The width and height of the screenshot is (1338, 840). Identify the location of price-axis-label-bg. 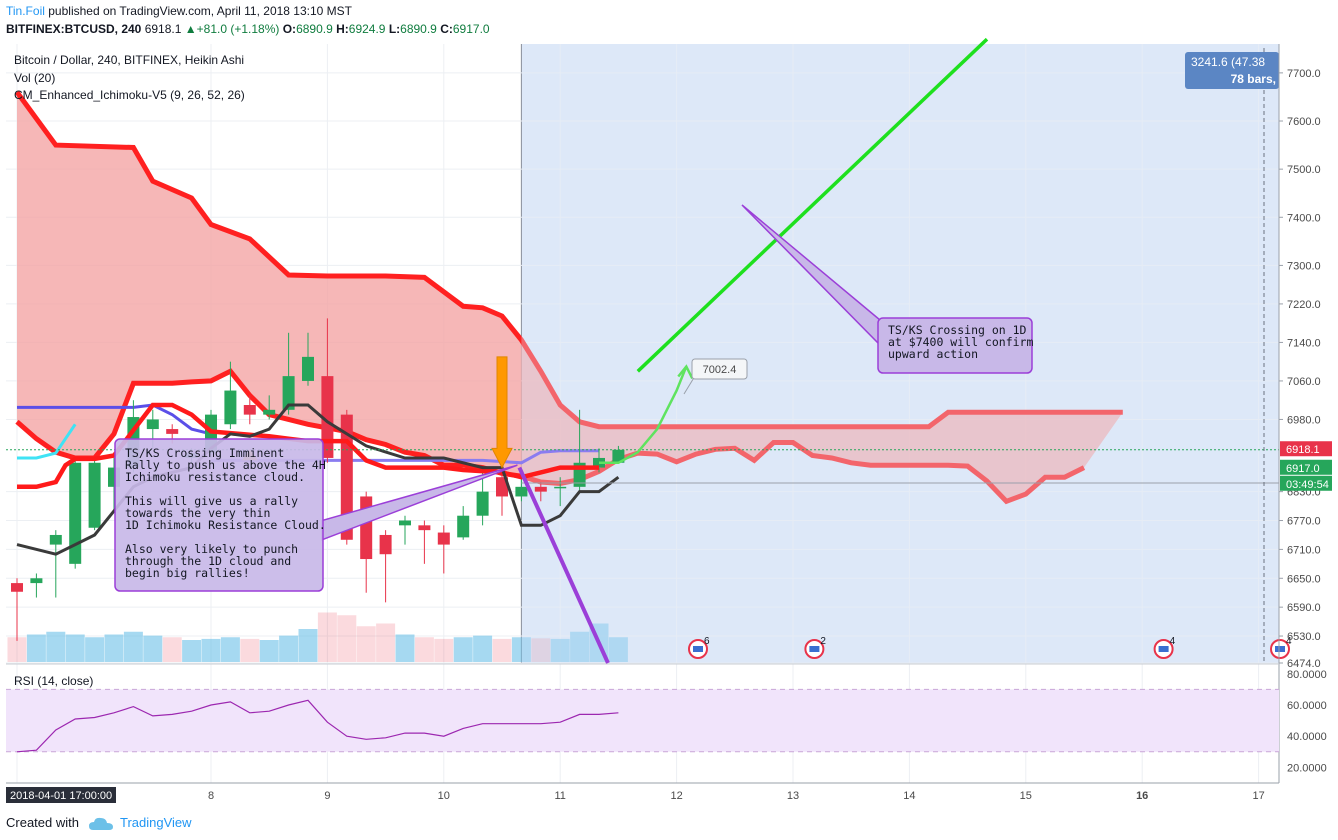
(1306, 483).